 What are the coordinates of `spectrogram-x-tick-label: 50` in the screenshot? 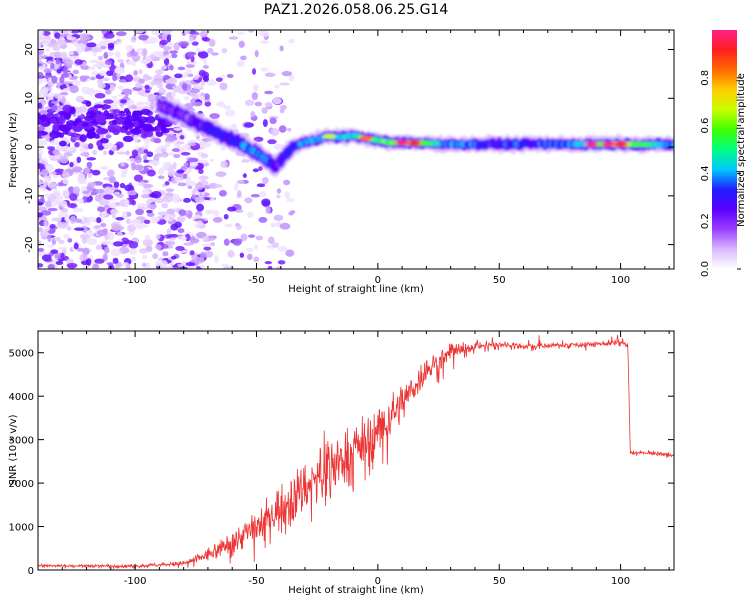 It's located at (499, 280).